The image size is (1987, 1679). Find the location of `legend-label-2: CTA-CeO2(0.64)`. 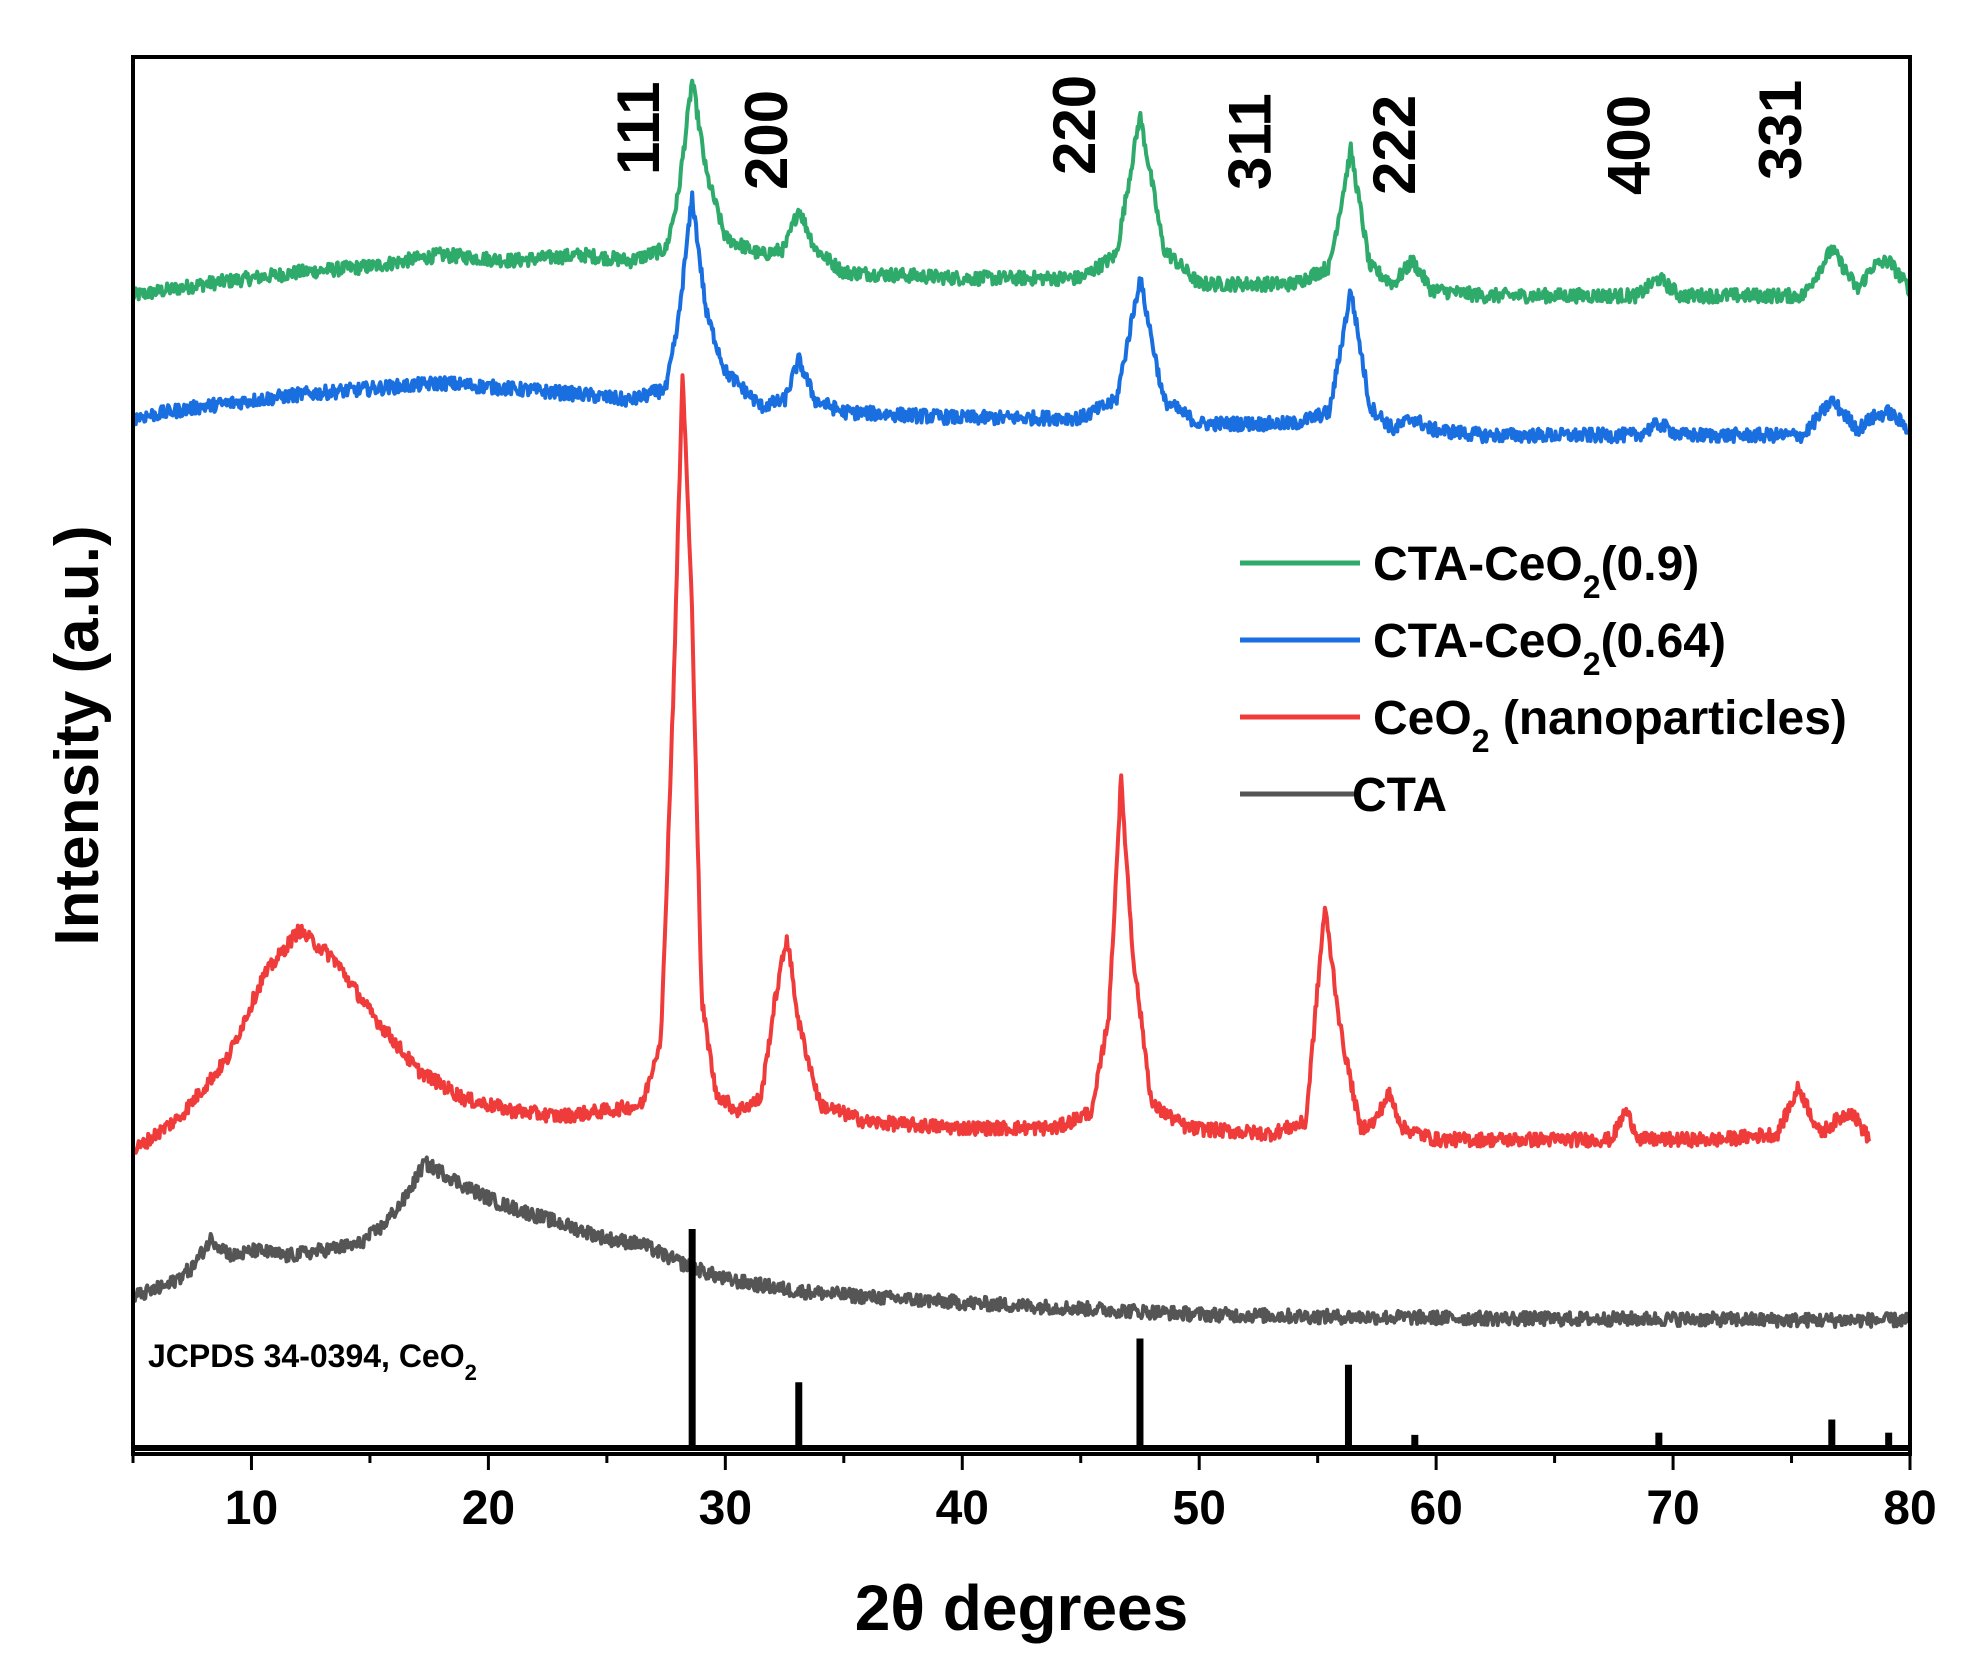

legend-label-2: CTA-CeO2(0.64) is located at coordinates (1549, 648).